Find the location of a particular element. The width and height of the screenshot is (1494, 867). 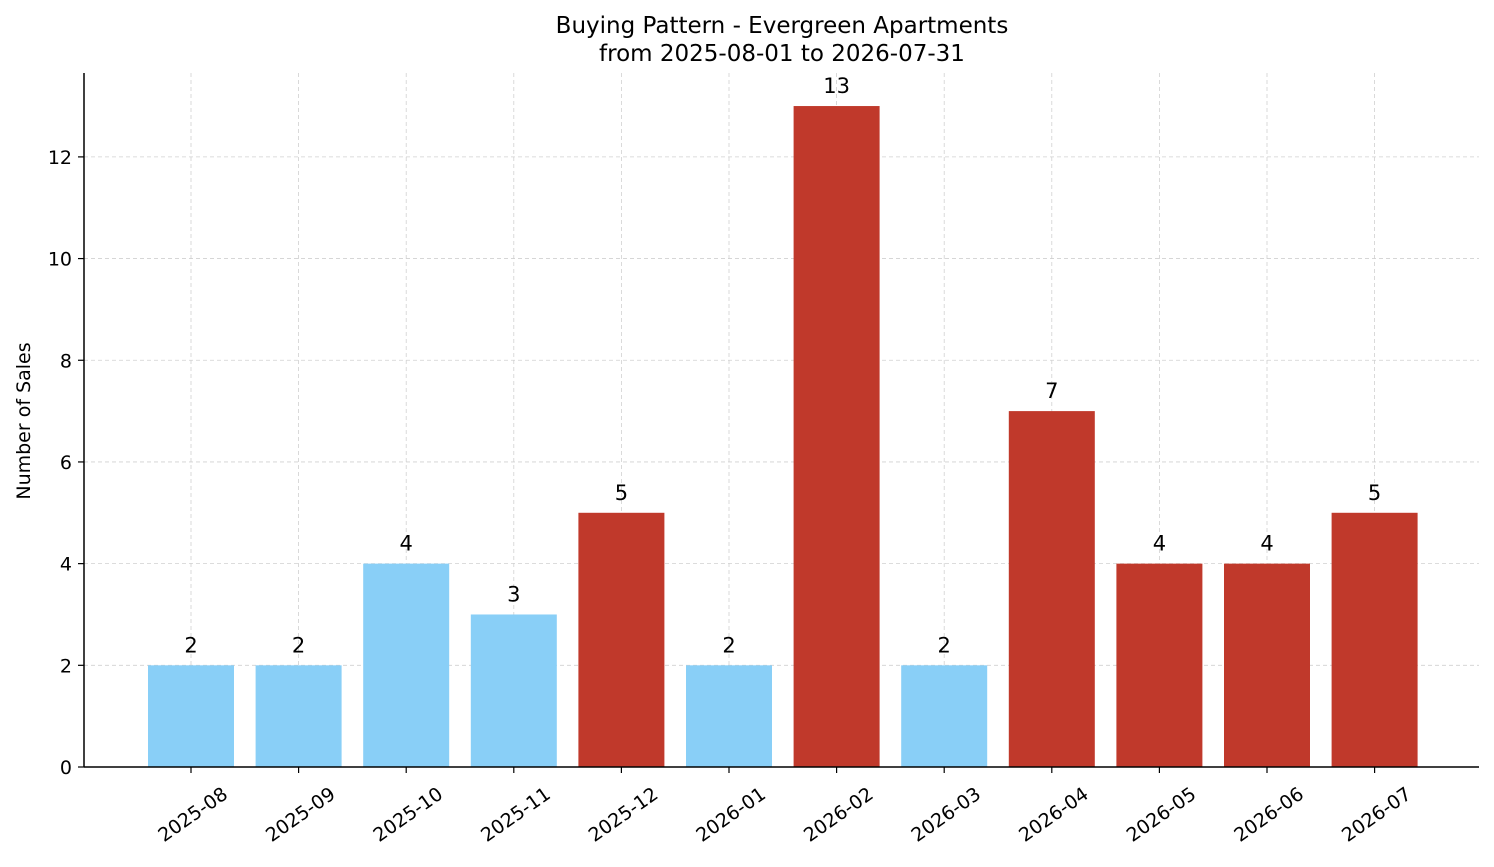

x-tick-label: 2025-09 is located at coordinates (301, 815).